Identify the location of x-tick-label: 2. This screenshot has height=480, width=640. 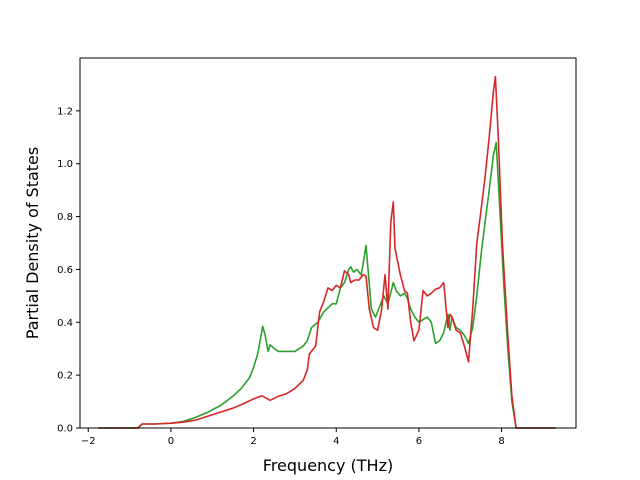
(253, 441).